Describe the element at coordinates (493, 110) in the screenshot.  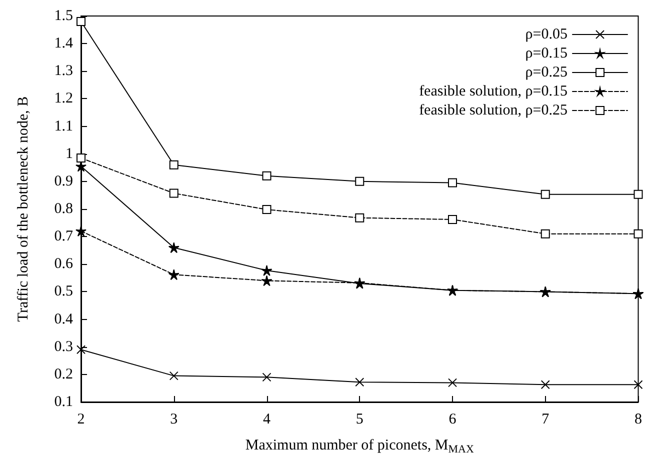
I see `legend-label: feasible solution, ρ=0.25` at that location.